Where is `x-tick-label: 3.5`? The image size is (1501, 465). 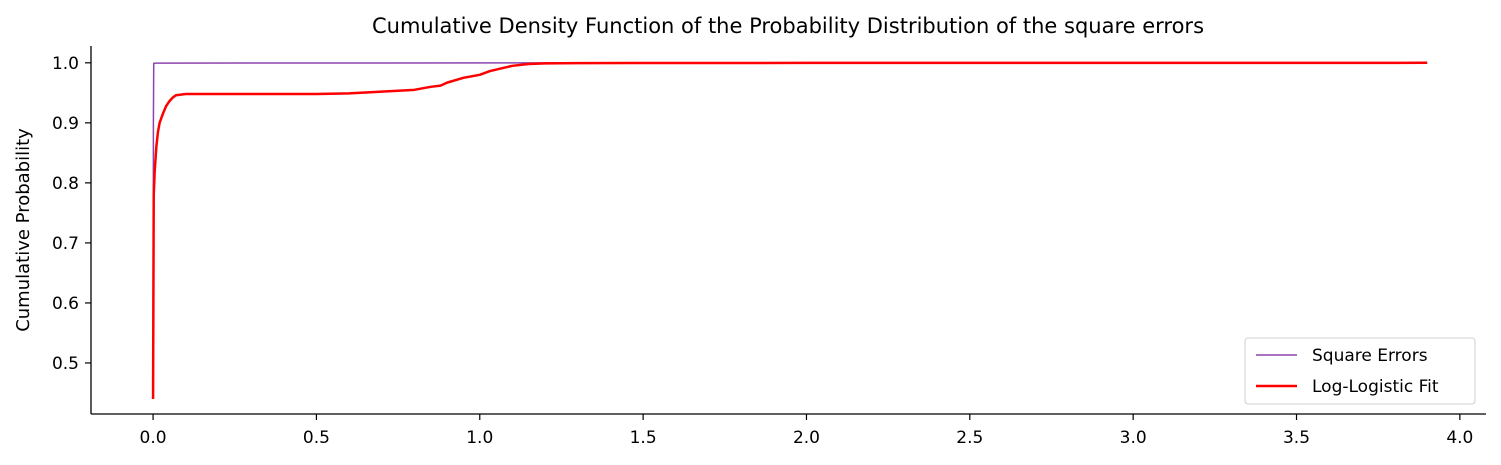 x-tick-label: 3.5 is located at coordinates (1296, 438).